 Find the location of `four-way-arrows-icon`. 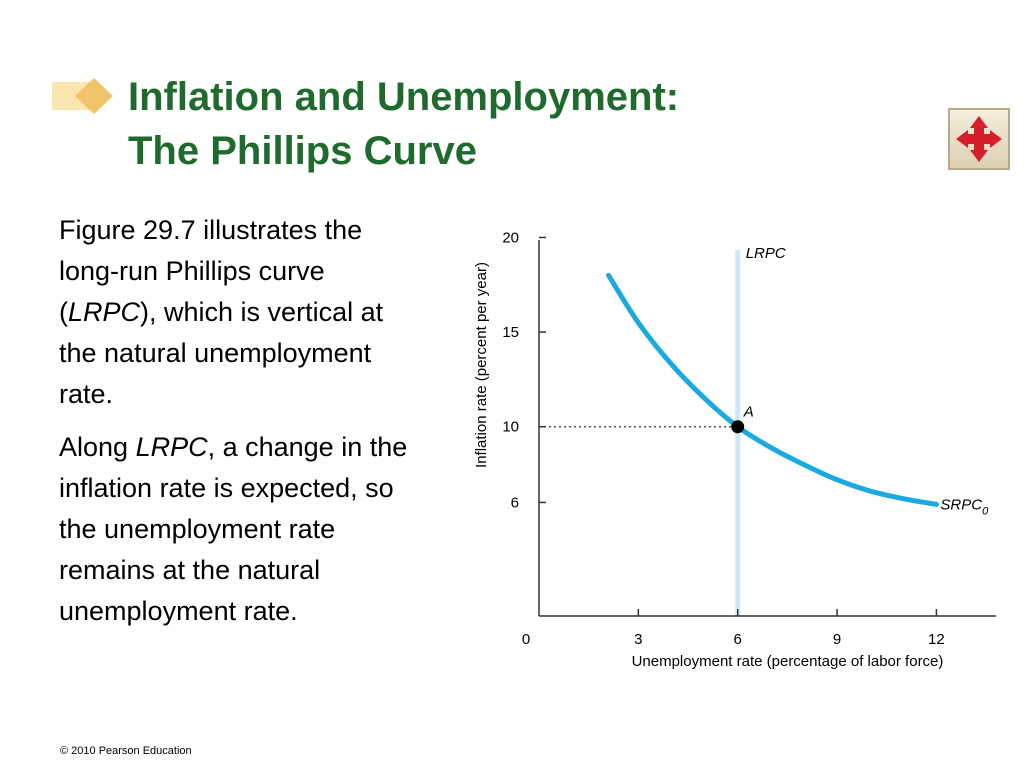

four-way-arrows-icon is located at coordinates (979, 139).